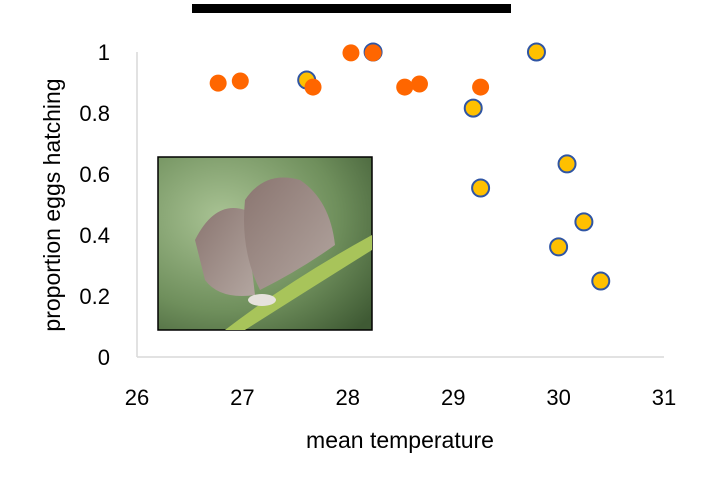  What do you see at coordinates (104, 52) in the screenshot?
I see `y-tick-label: 1` at bounding box center [104, 52].